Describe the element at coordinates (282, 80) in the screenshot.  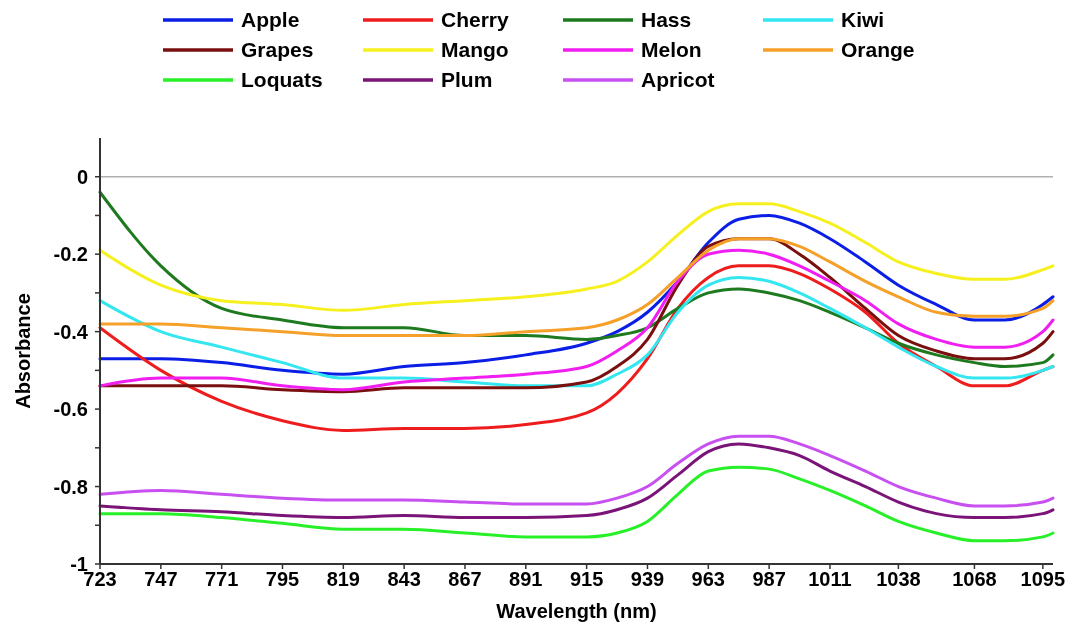
I see `legend-label: Loquats` at that location.